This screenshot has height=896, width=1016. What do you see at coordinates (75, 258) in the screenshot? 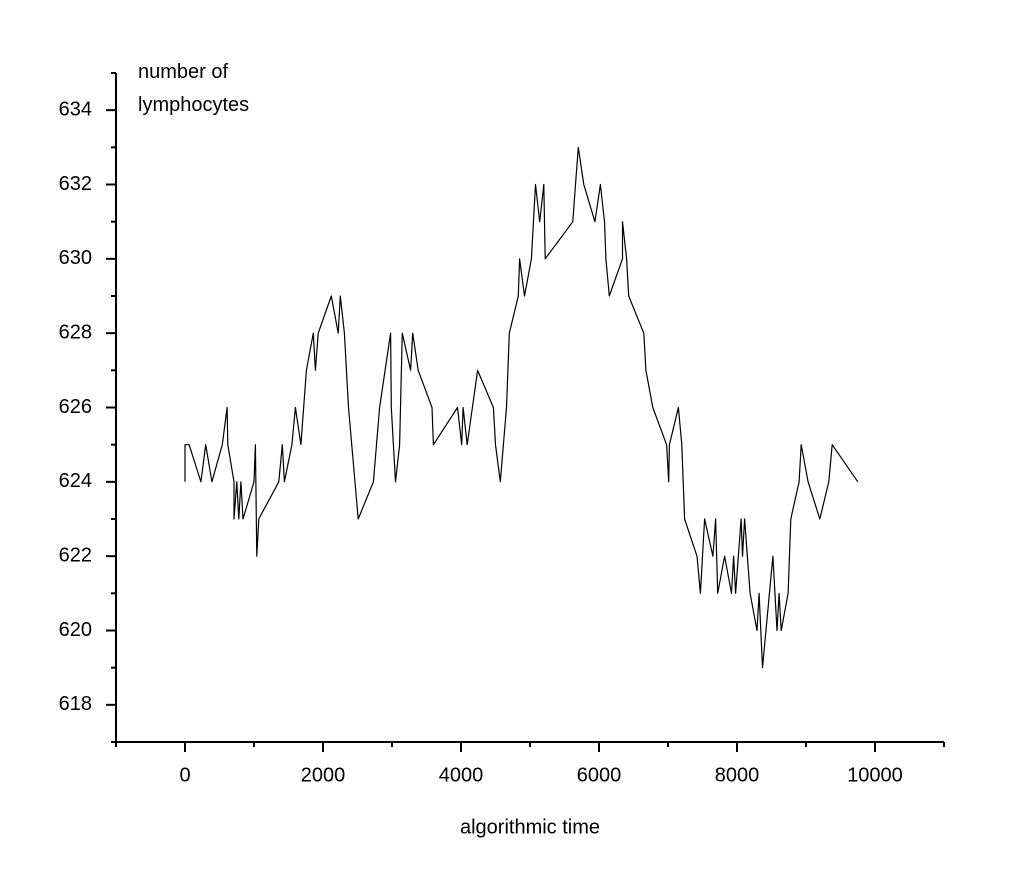
I see `y-tick-label: 630` at bounding box center [75, 258].